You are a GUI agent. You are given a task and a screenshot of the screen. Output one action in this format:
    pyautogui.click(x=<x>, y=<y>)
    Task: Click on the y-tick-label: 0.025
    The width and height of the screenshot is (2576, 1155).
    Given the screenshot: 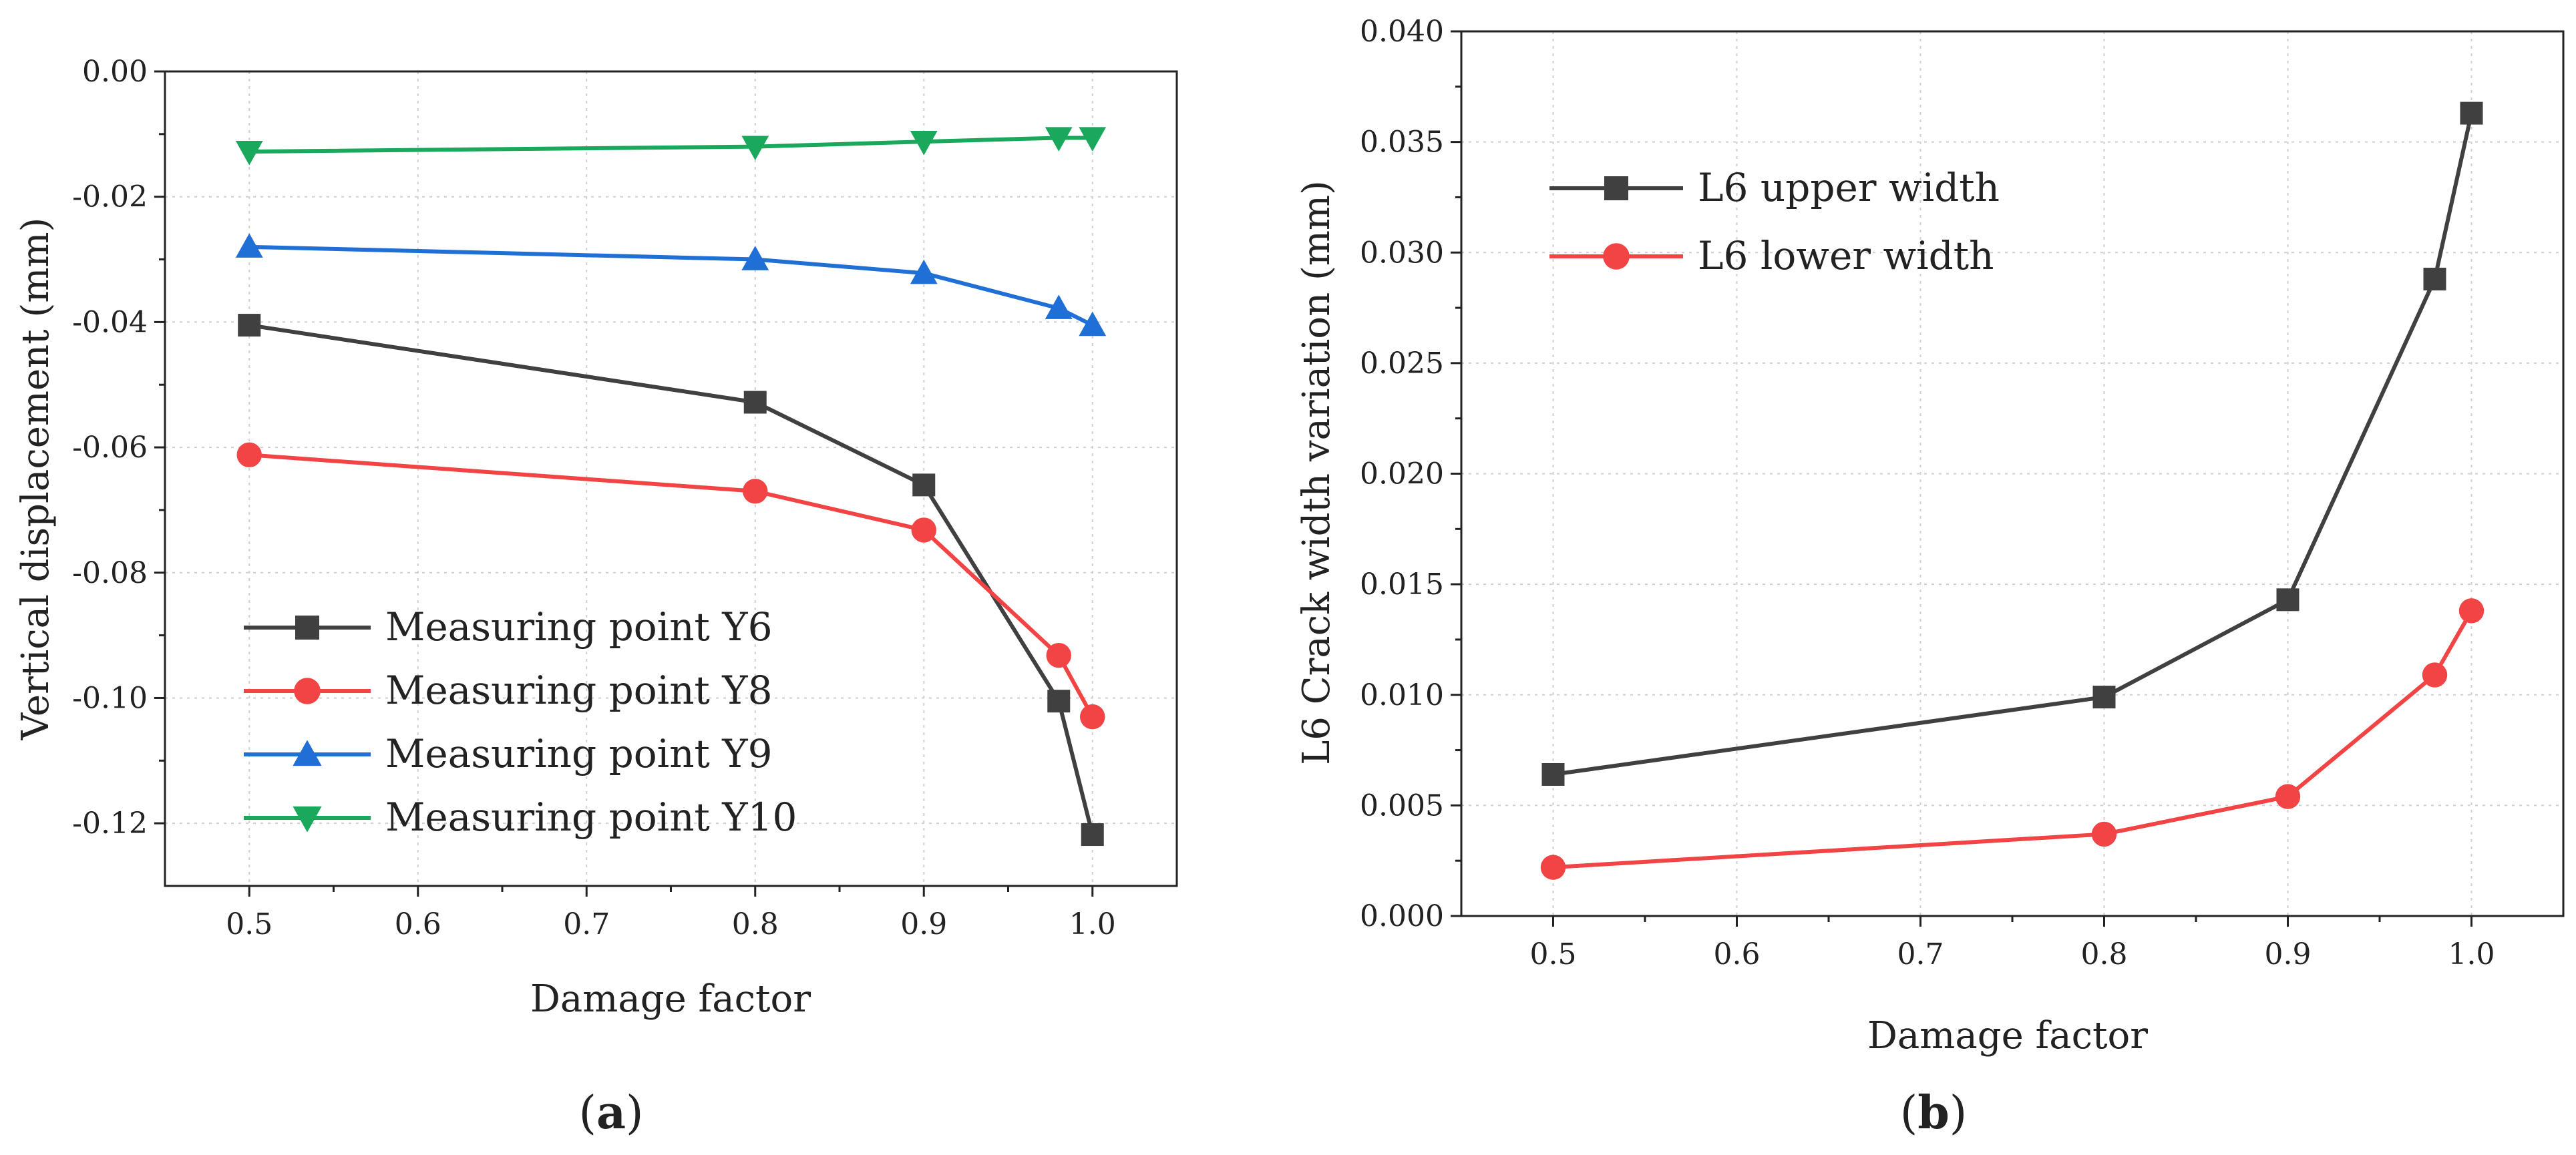 What is the action you would take?
    pyautogui.click(x=1402, y=363)
    